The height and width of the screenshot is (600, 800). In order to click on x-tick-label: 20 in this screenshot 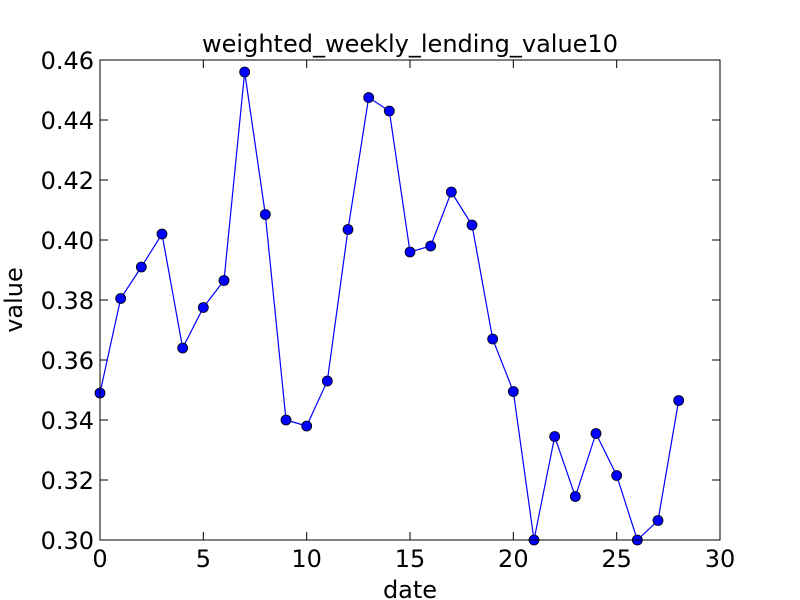, I will do `click(513, 559)`.